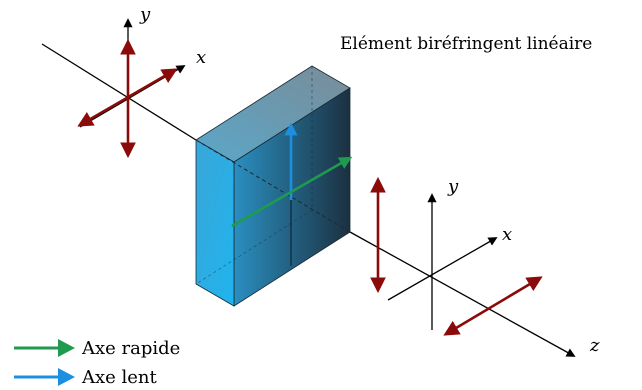 Image resolution: width=642 pixels, height=390 pixels. Describe the element at coordinates (130, 348) in the screenshot. I see `legend-fast-axis-label: Axe rapide` at that location.